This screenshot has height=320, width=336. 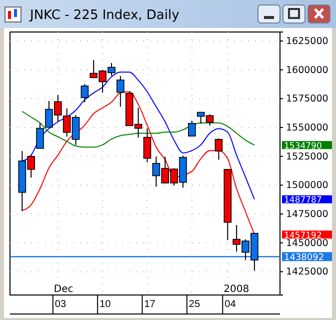 I want to click on annotation: Dec, so click(x=64, y=289).